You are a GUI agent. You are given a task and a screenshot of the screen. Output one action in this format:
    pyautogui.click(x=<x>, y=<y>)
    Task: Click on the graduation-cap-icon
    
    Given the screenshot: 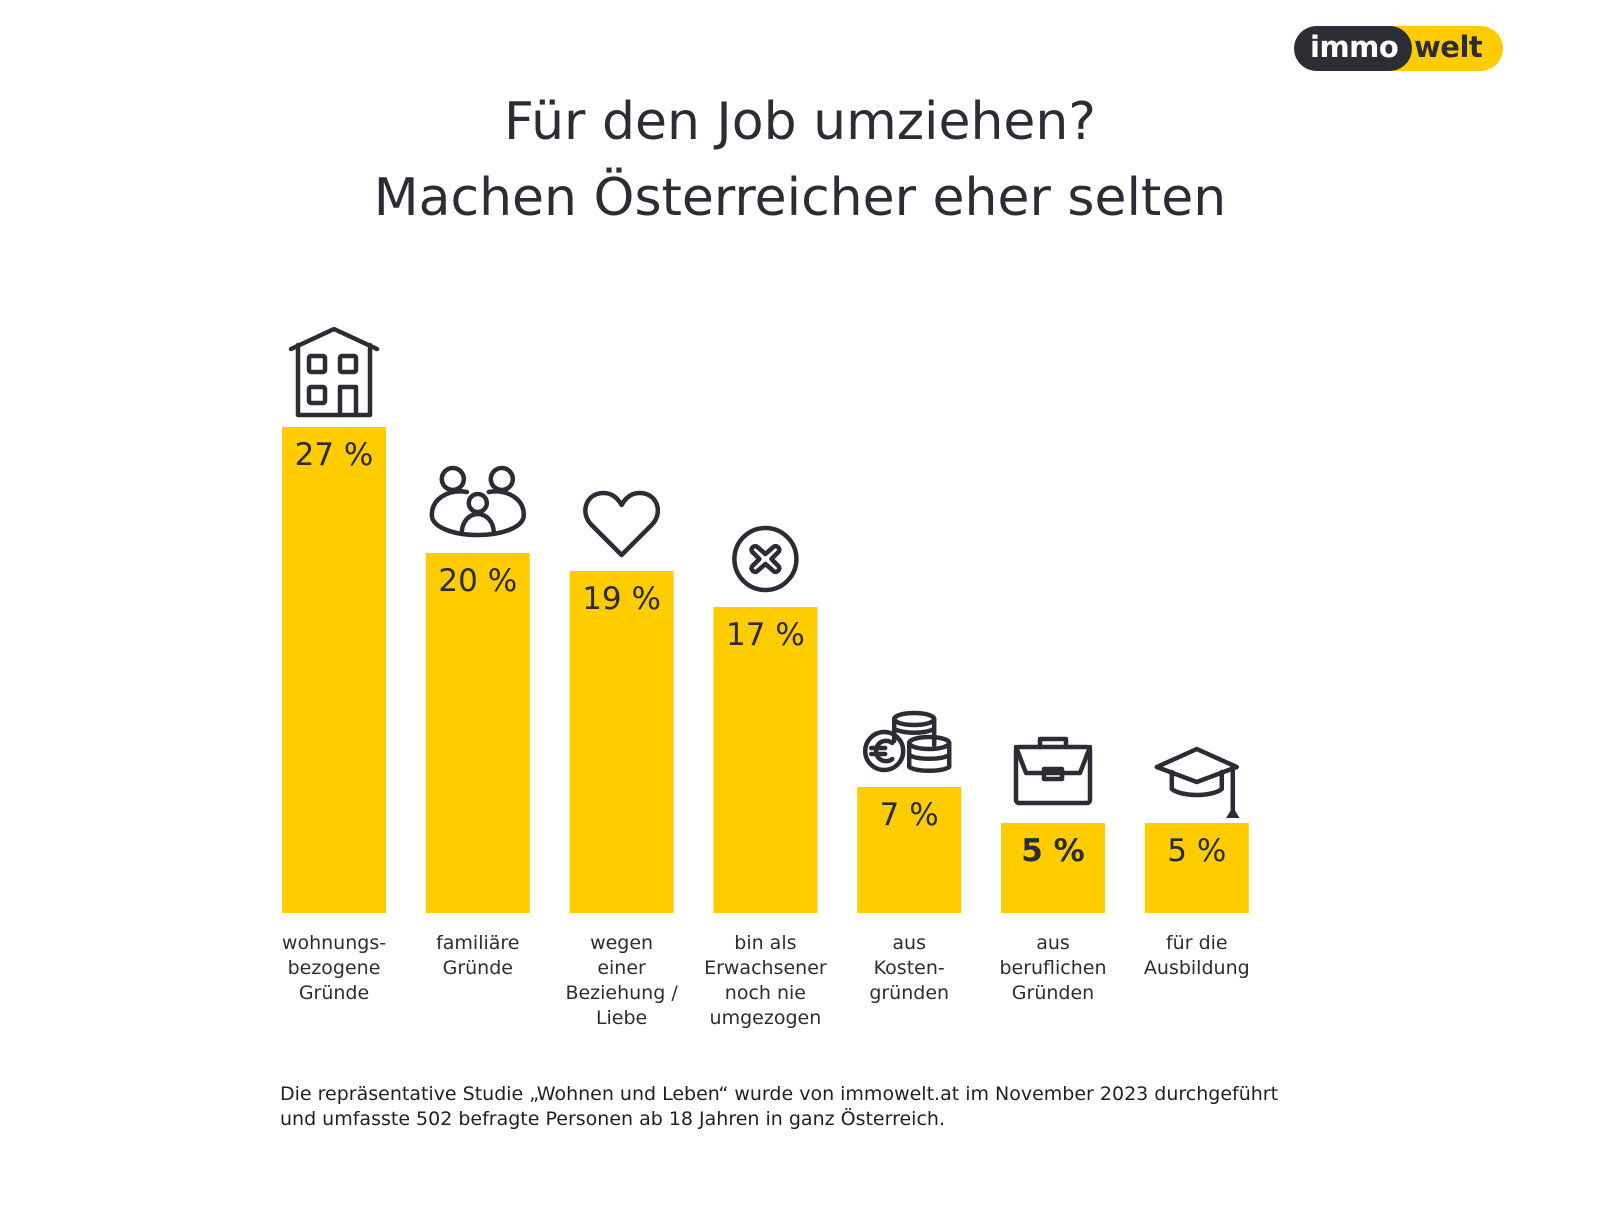 What is the action you would take?
    pyautogui.click(x=1197, y=782)
    